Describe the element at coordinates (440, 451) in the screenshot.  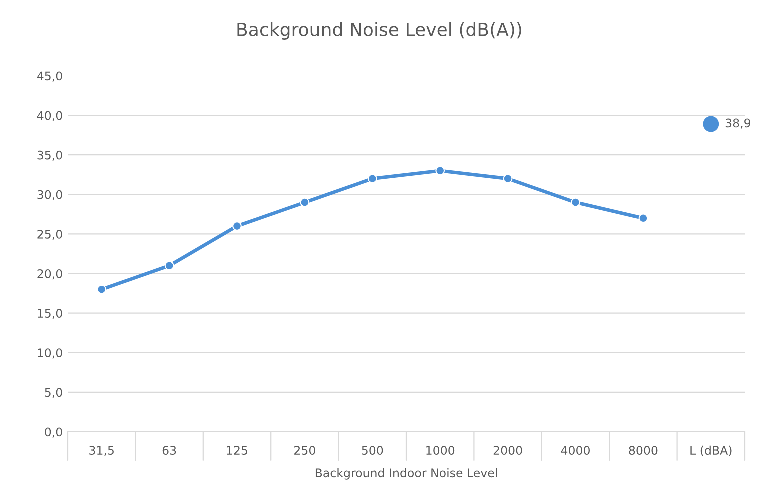
I see `x-tick-label: 1000` at that location.